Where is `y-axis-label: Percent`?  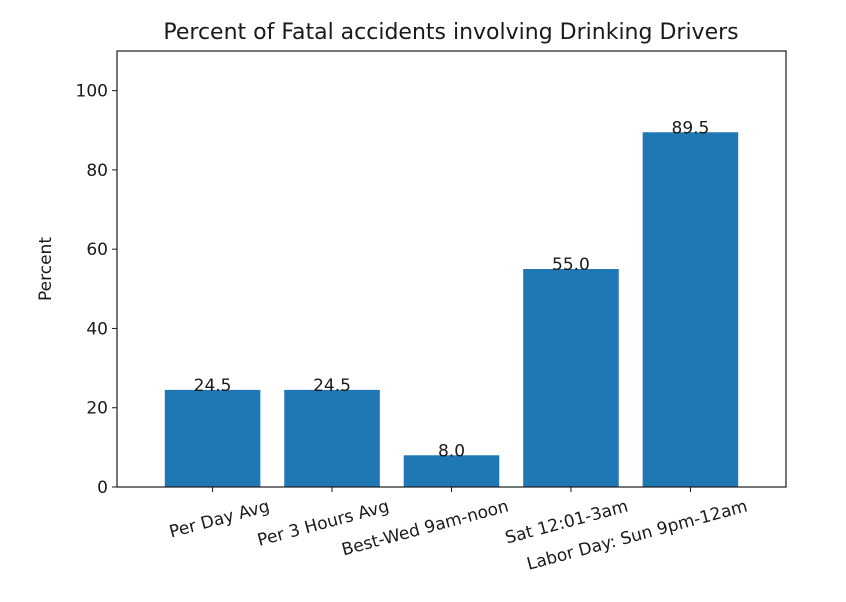
y-axis-label: Percent is located at coordinates (46, 269).